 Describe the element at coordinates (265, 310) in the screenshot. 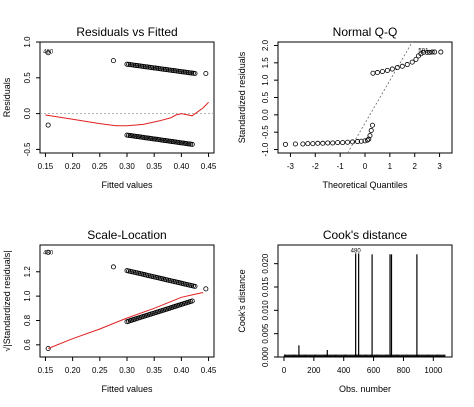

I see `panel4-y-tick-label: 0.010` at that location.